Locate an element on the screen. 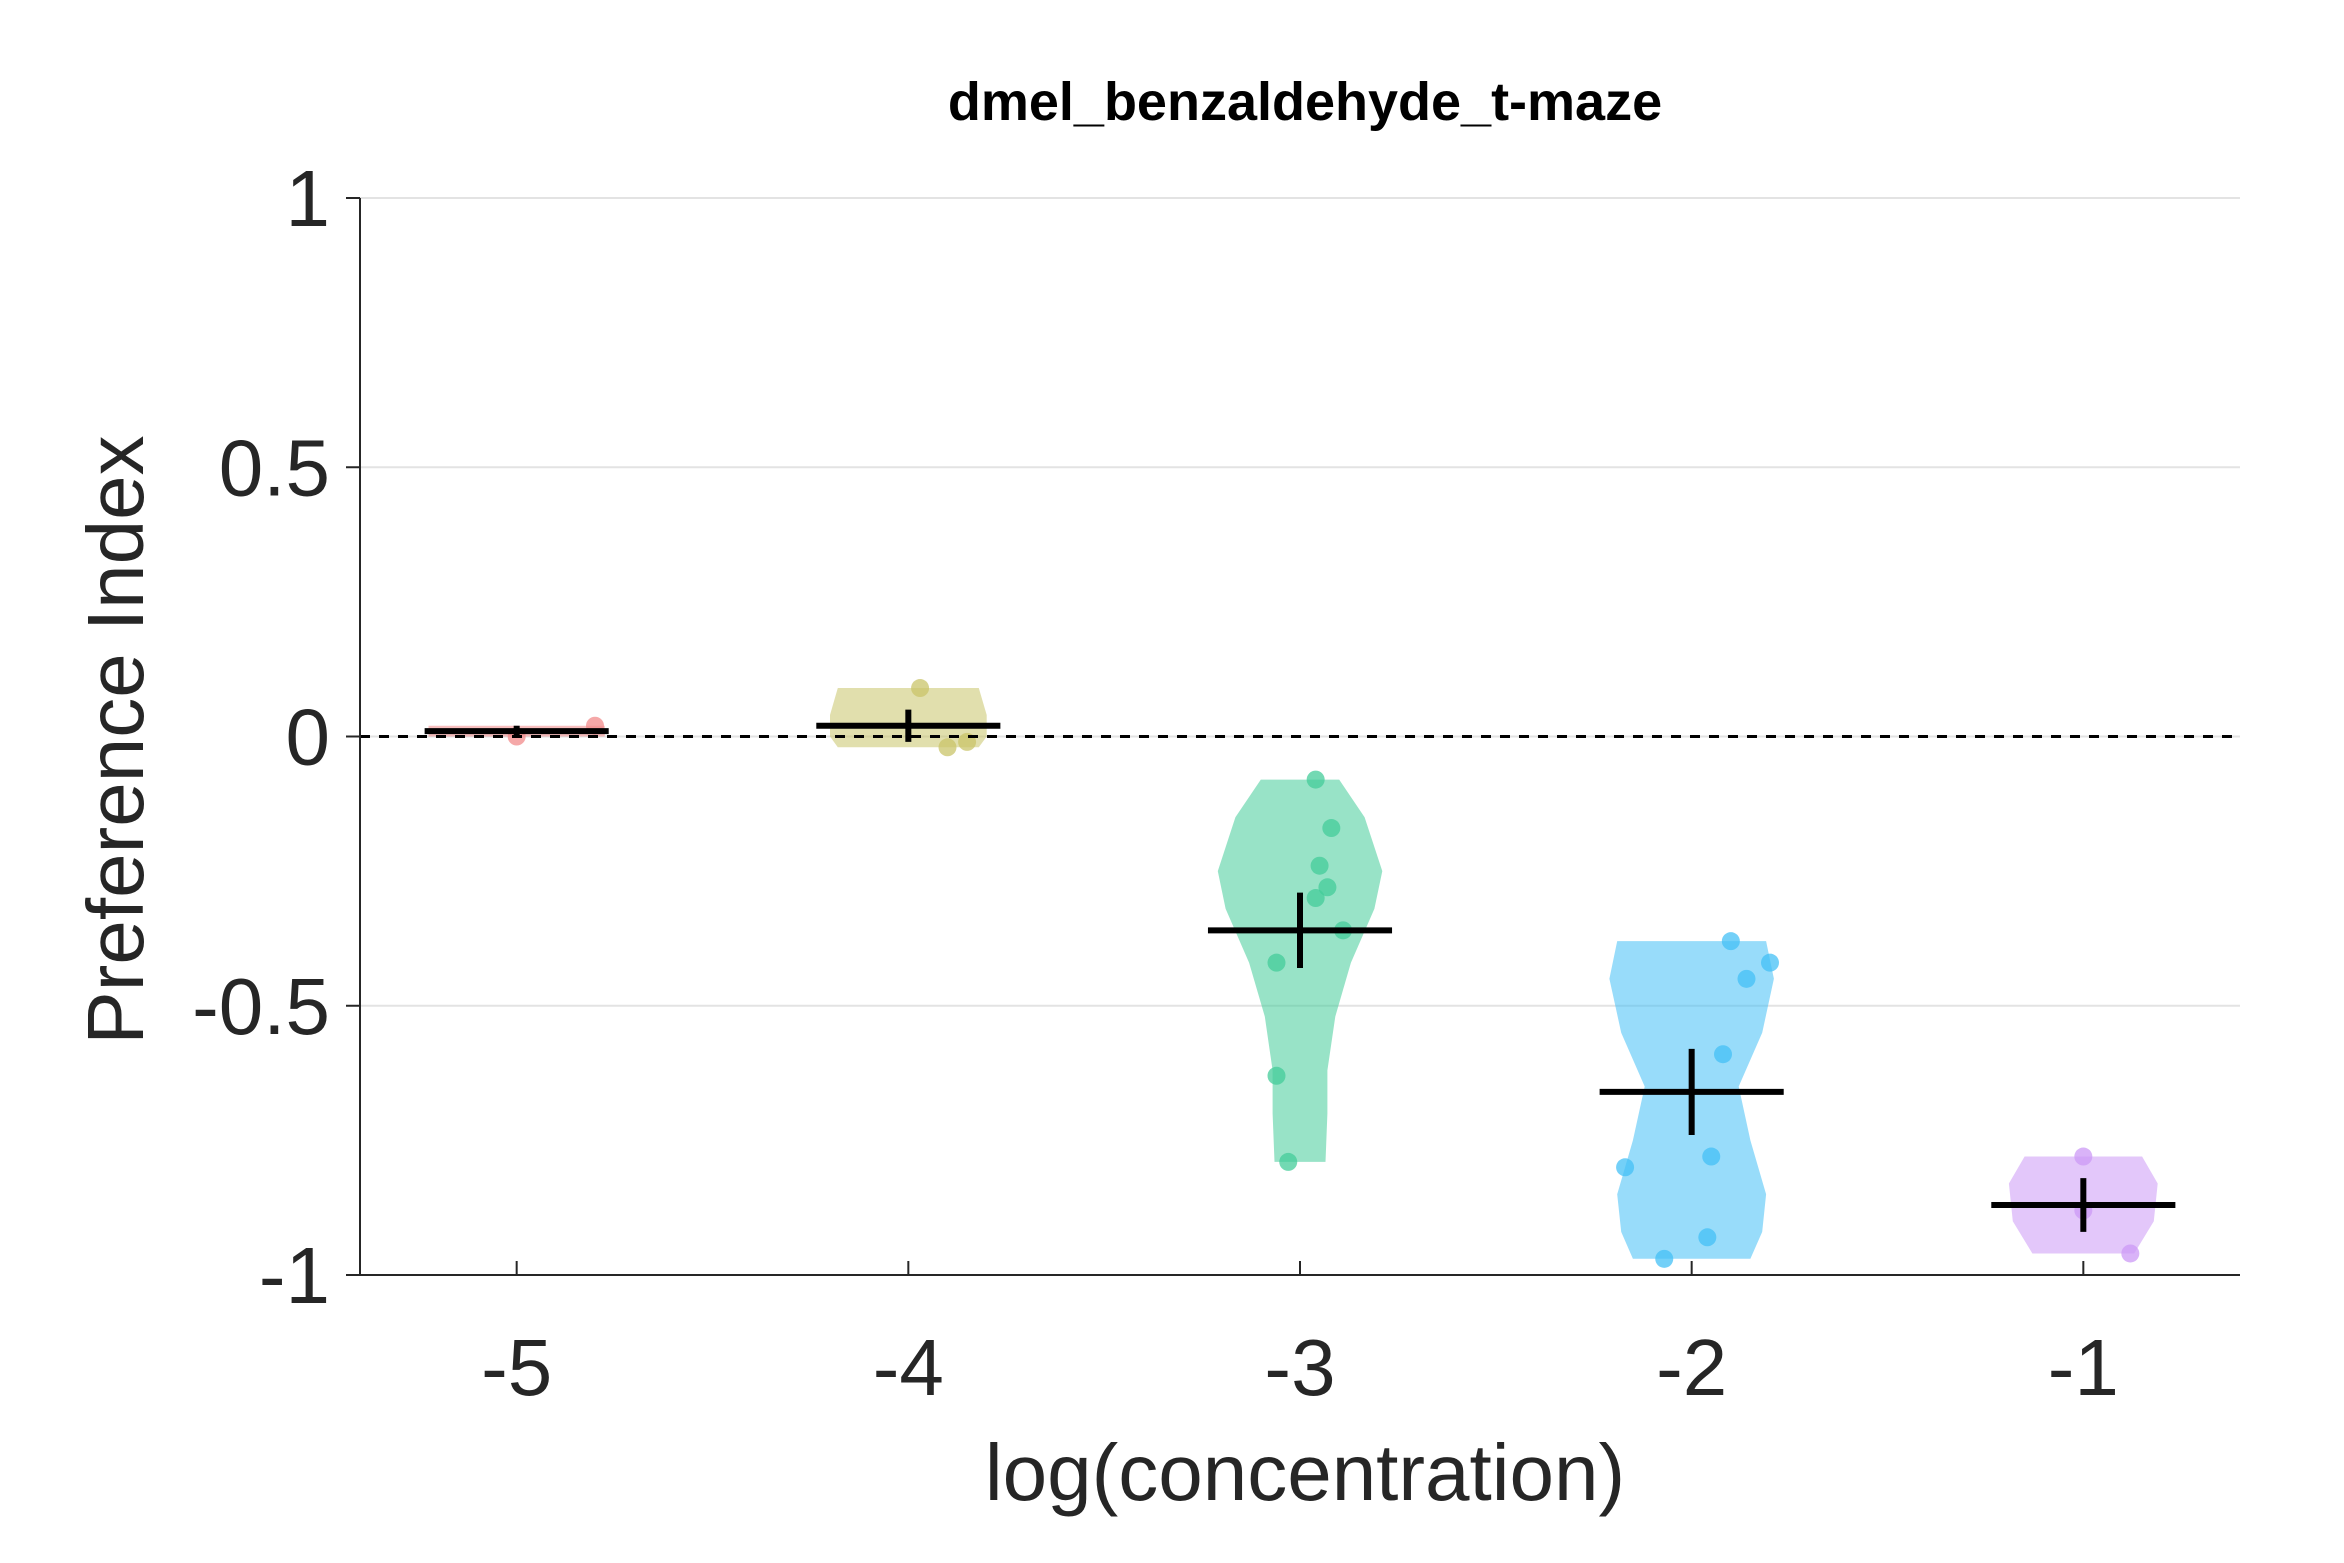 The image size is (2344, 1563). y-tick-label: 0.5 is located at coordinates (274, 467).